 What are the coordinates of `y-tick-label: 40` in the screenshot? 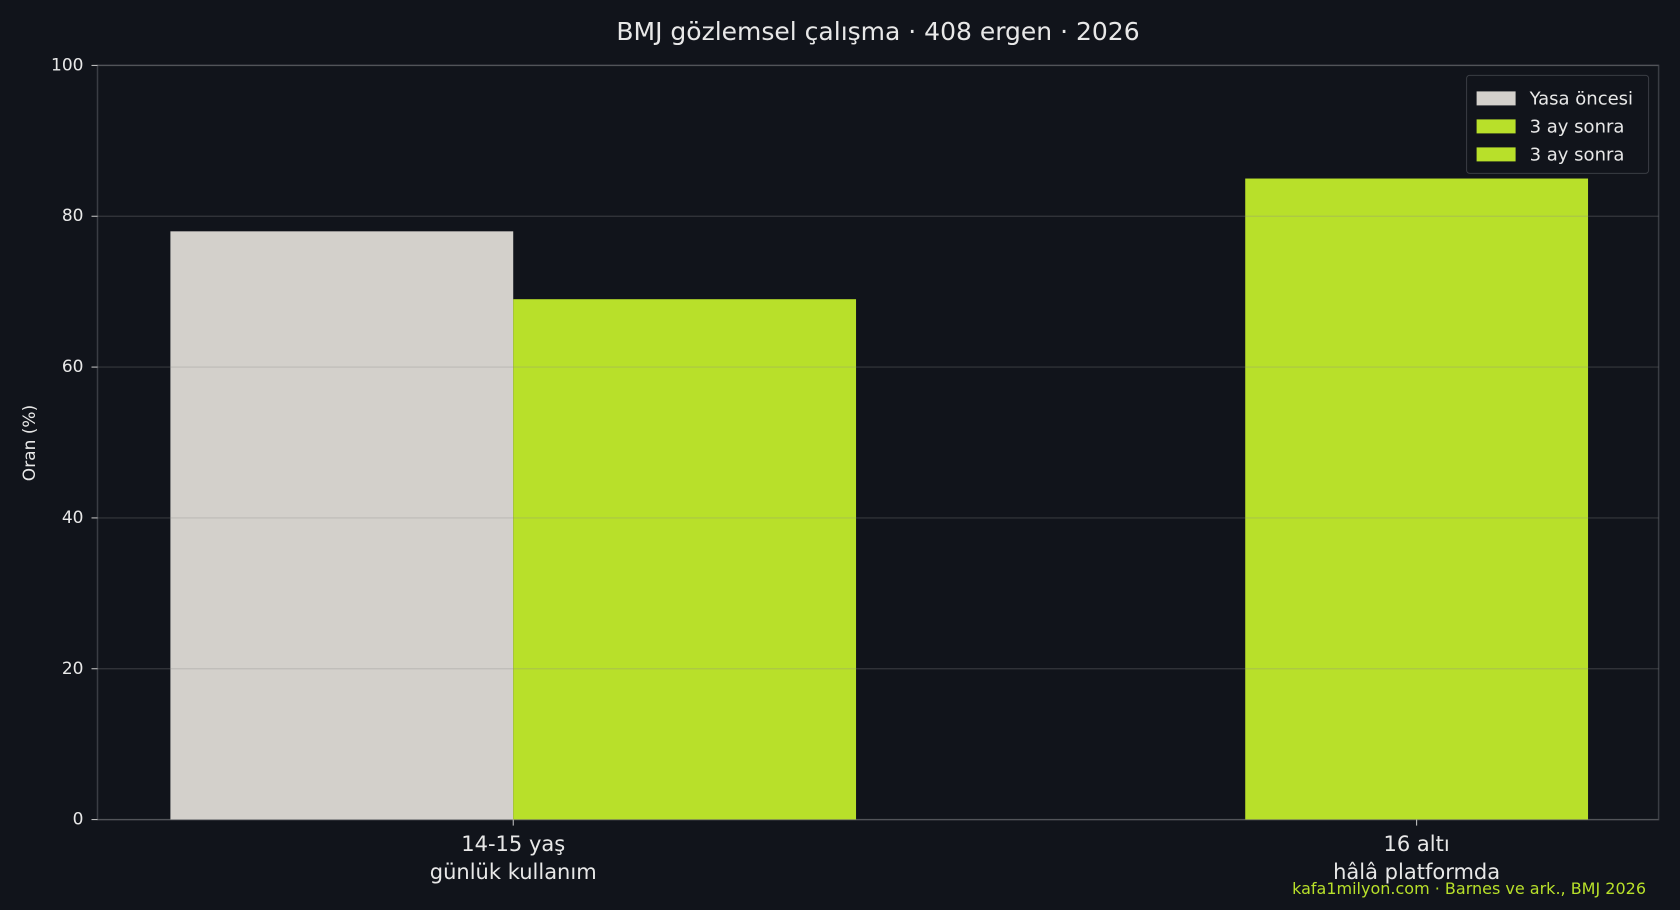 It's located at (73, 518).